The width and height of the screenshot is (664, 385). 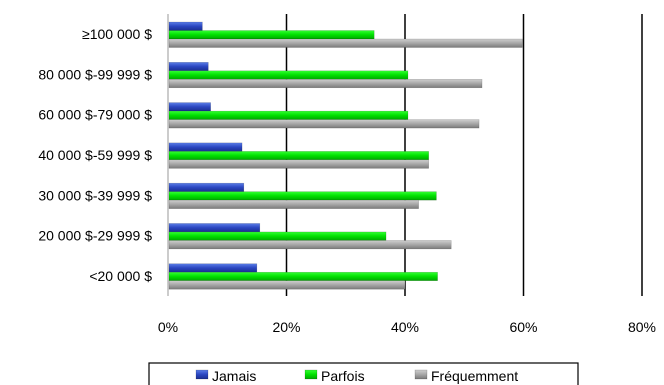 I want to click on x-tick-label: 0%, so click(x=168, y=327).